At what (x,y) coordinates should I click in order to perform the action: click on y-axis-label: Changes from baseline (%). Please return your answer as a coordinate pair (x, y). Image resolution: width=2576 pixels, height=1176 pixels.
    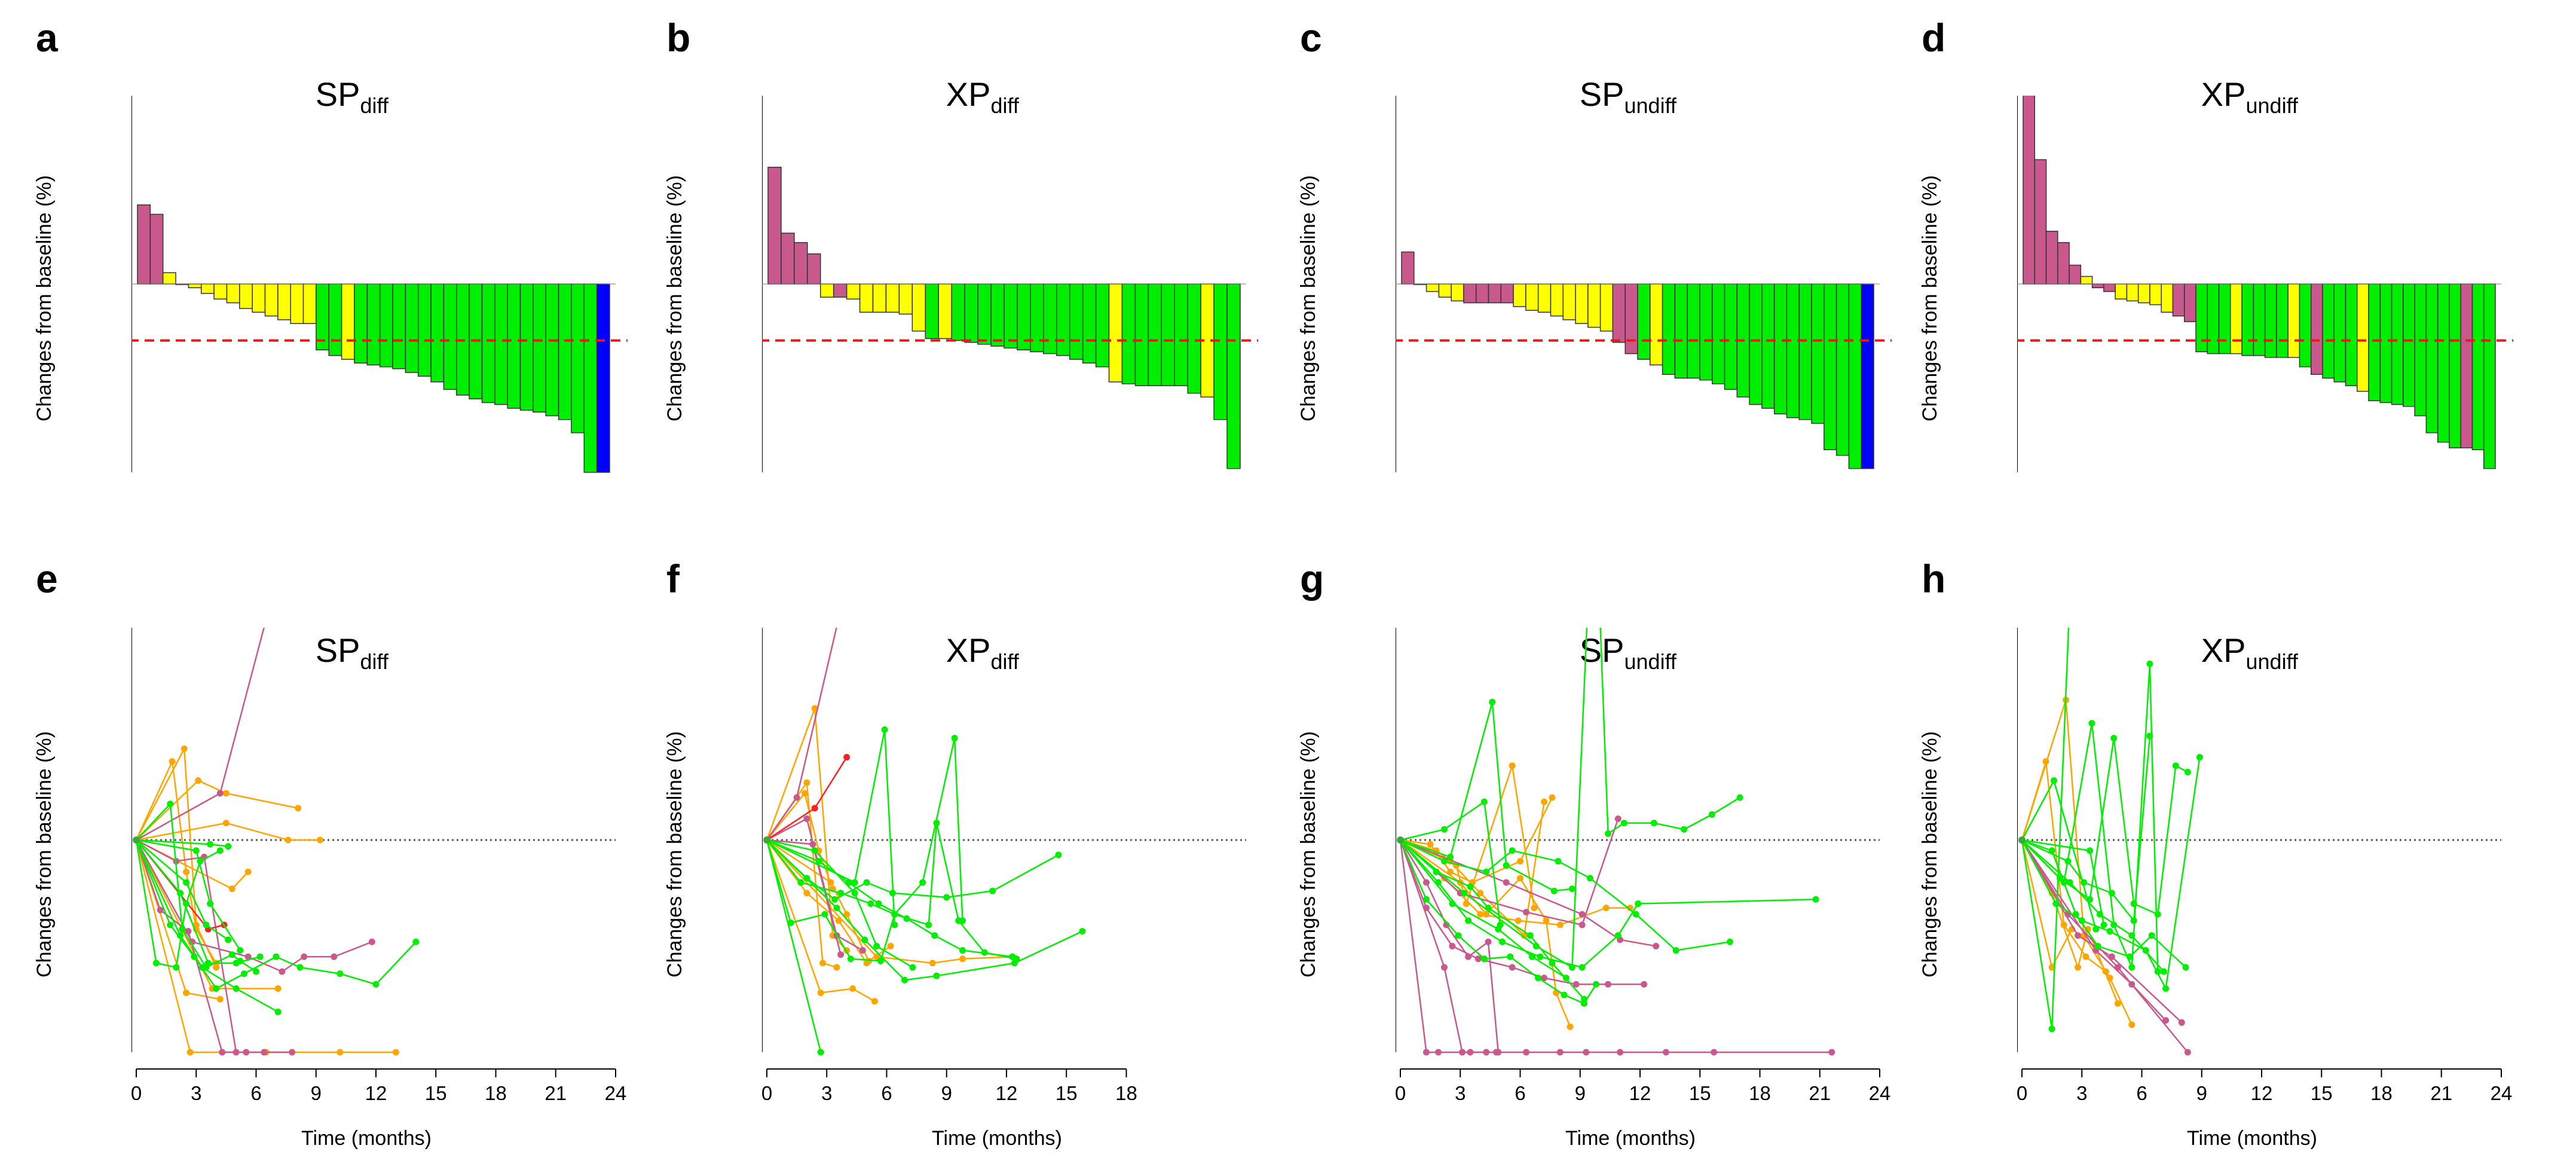
    Looking at the image, I should click on (674, 854).